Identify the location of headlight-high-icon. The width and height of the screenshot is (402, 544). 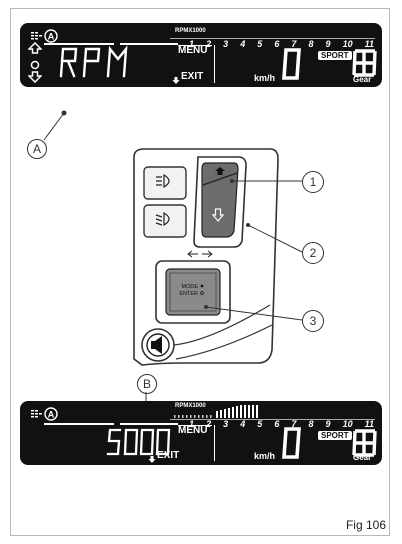
(163, 181).